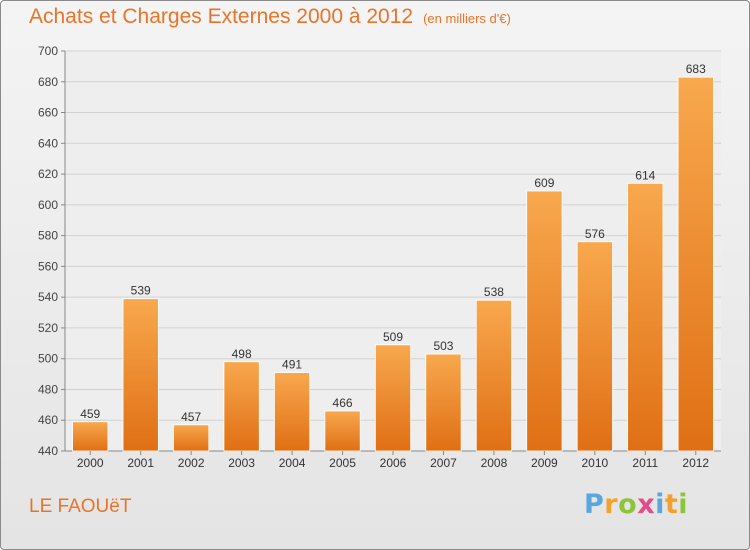  What do you see at coordinates (140, 463) in the screenshot?
I see `x-tick-label: 2001` at bounding box center [140, 463].